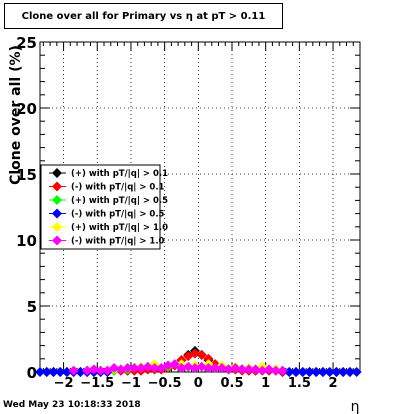 Image resolution: width=400 pixels, height=414 pixels. I want to click on x-tick-label: 2, so click(333, 383).